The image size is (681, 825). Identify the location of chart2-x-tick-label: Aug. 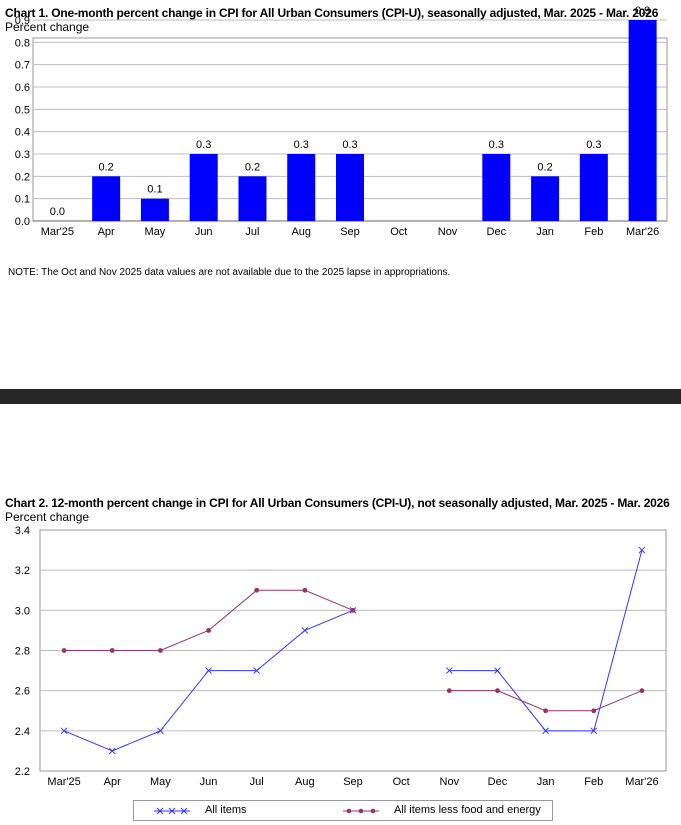
(305, 782).